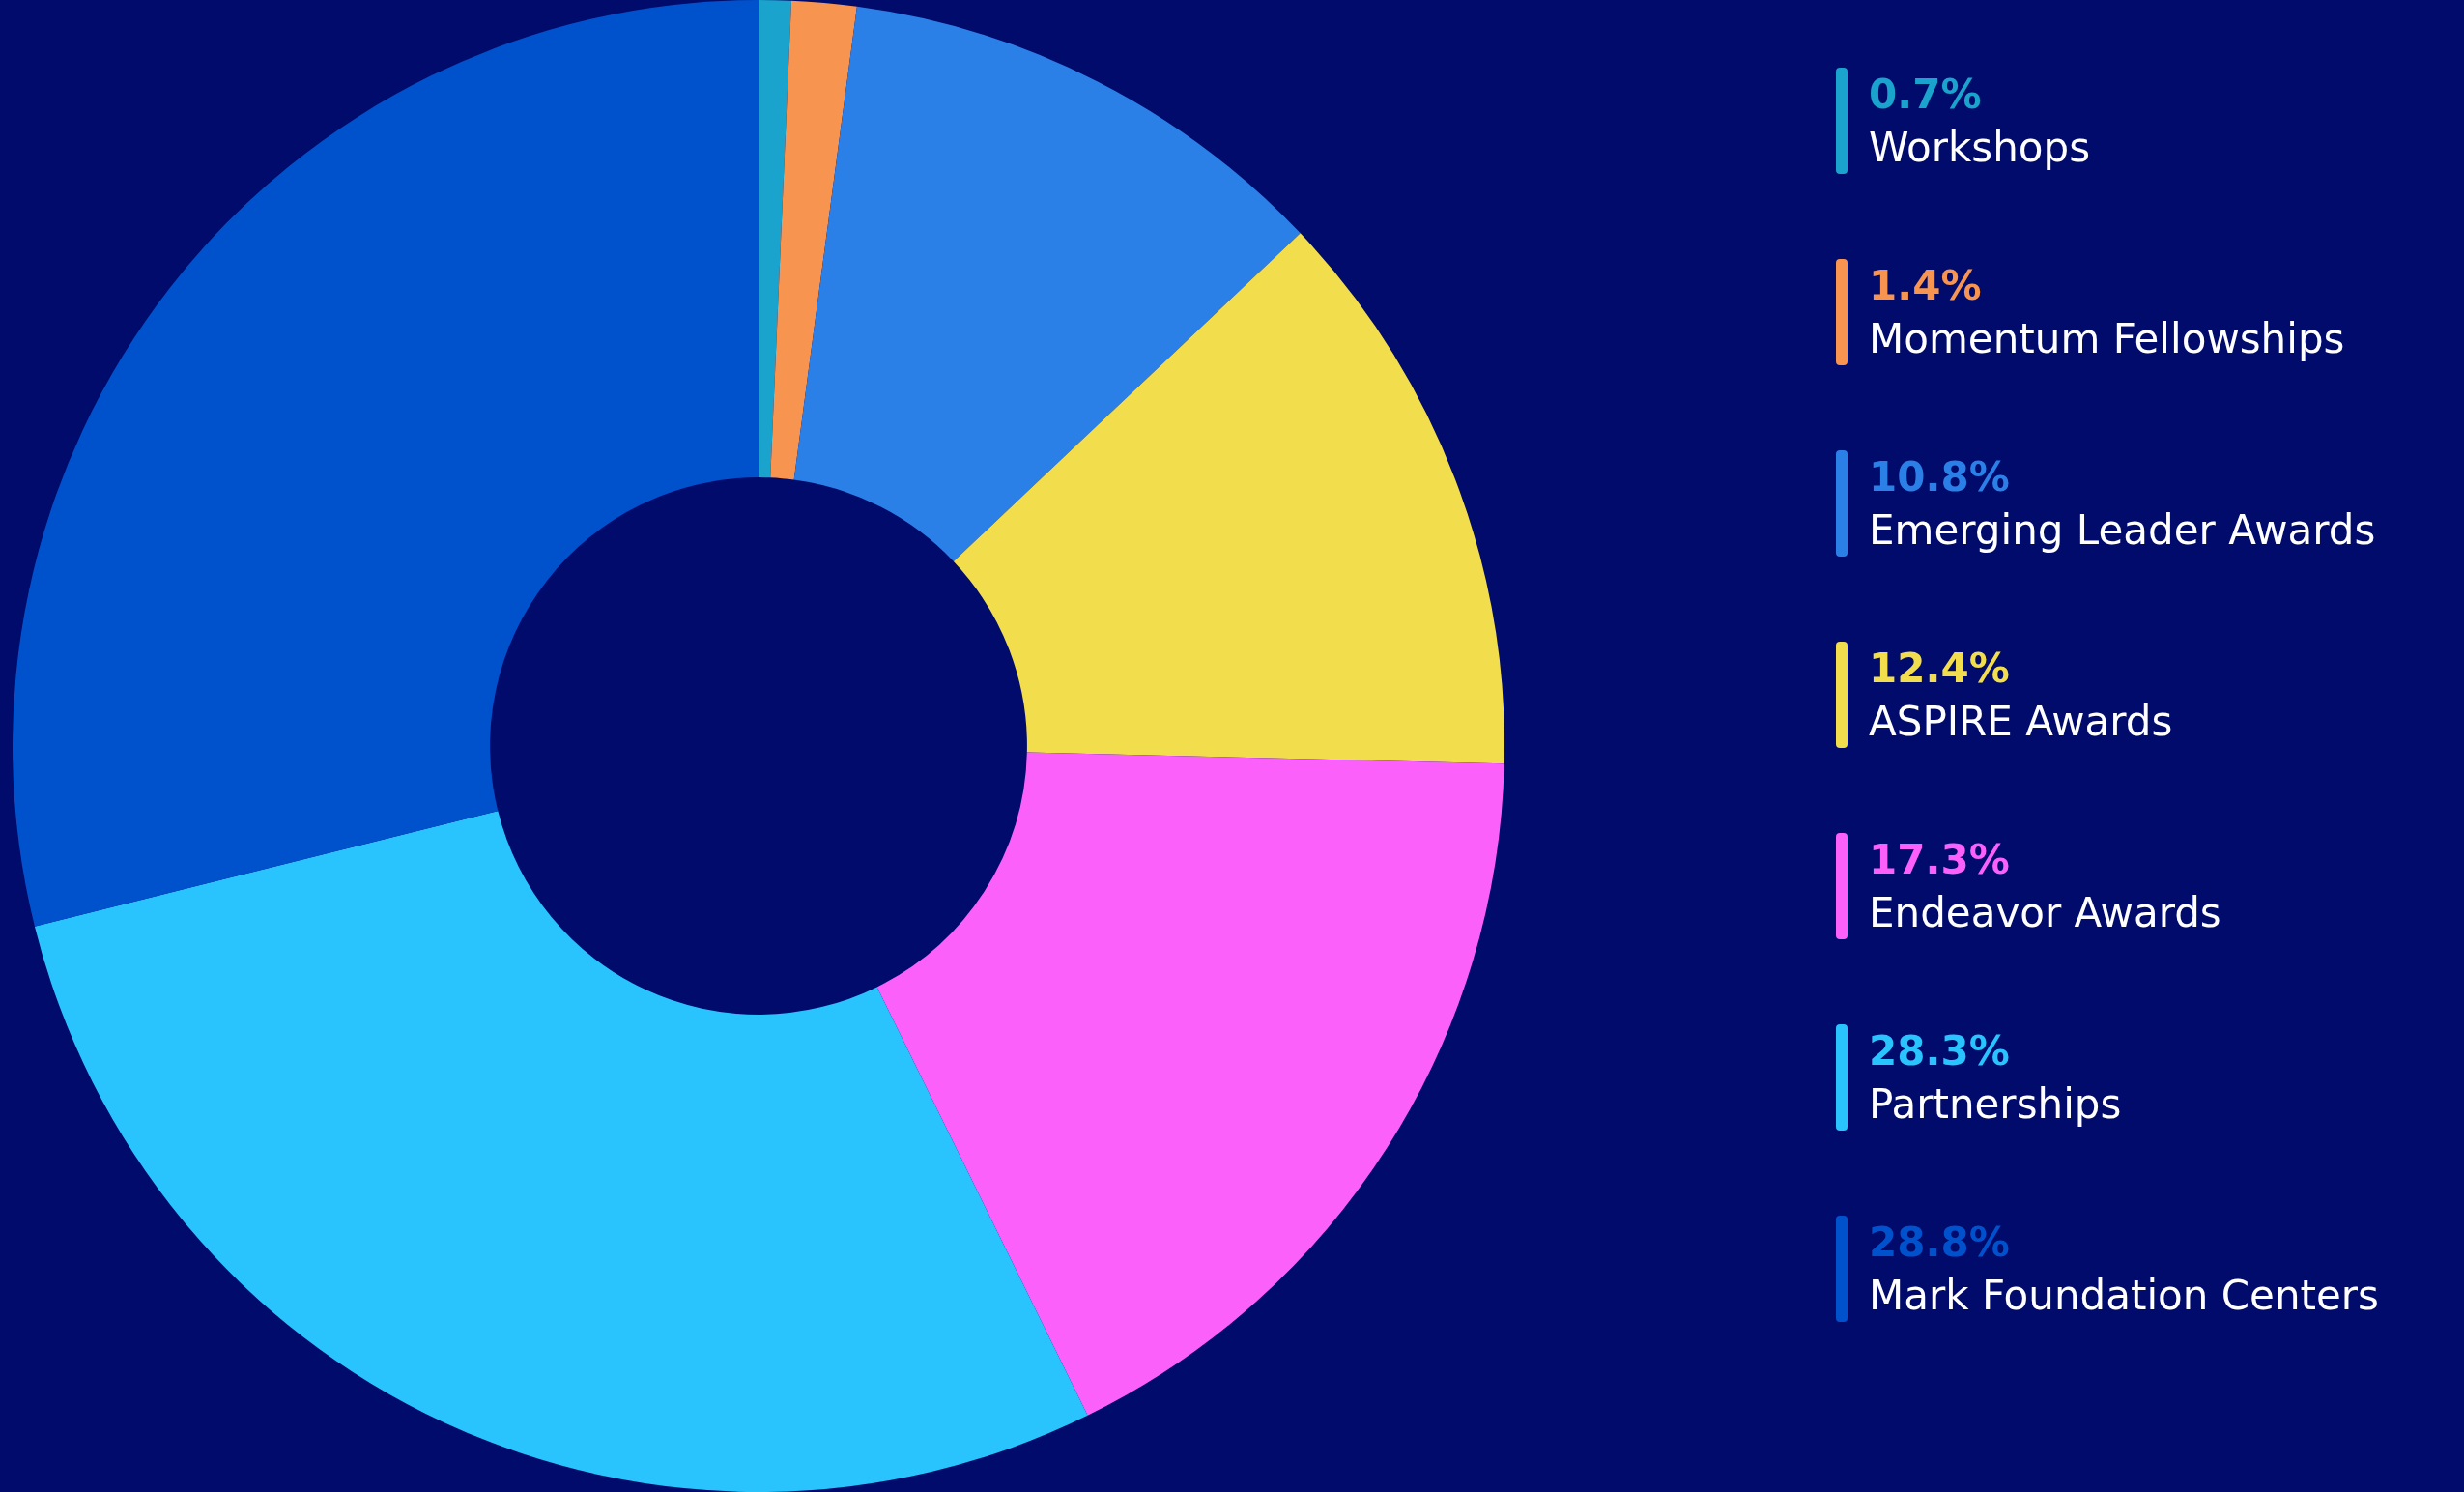 This screenshot has width=2464, height=1492. Describe the element at coordinates (2124, 1296) in the screenshot. I see `legend-label: Mark Foundation Centers` at that location.